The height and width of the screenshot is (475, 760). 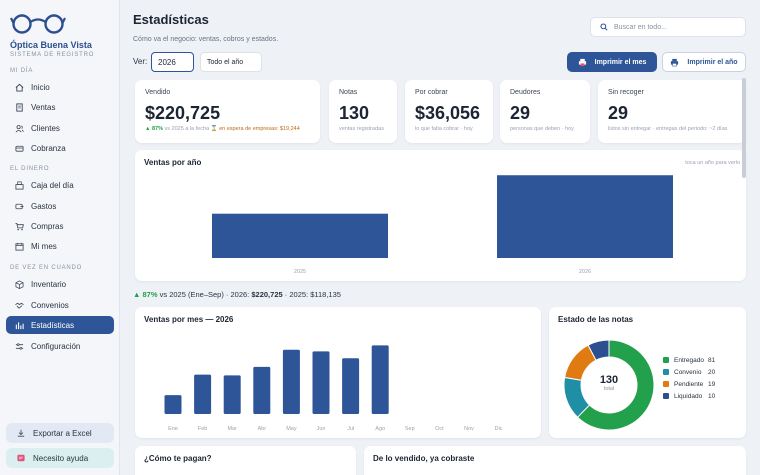 I want to click on sidebar-item-estadisticas: Estadísticas, so click(x=60, y=325).